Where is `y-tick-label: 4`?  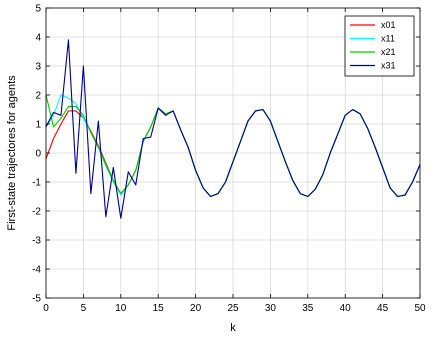 y-tick-label: 4 is located at coordinates (38, 38).